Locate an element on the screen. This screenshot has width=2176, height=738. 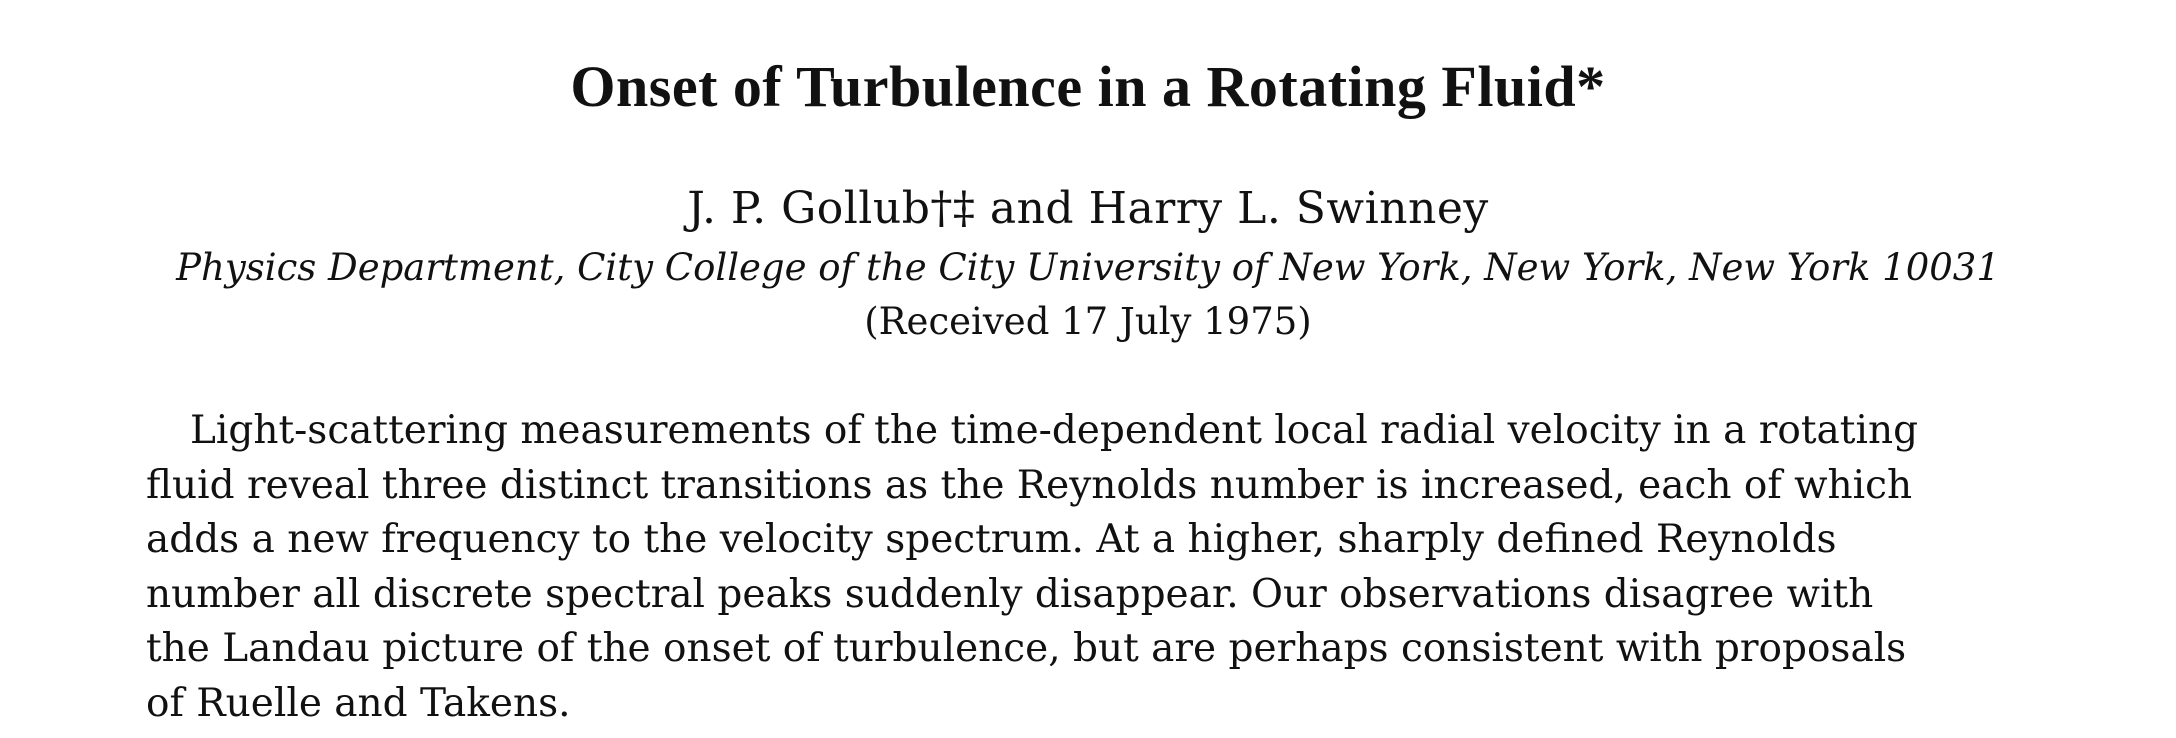
abstract-line: of Ruelle and Takens. is located at coordinates (358, 703).